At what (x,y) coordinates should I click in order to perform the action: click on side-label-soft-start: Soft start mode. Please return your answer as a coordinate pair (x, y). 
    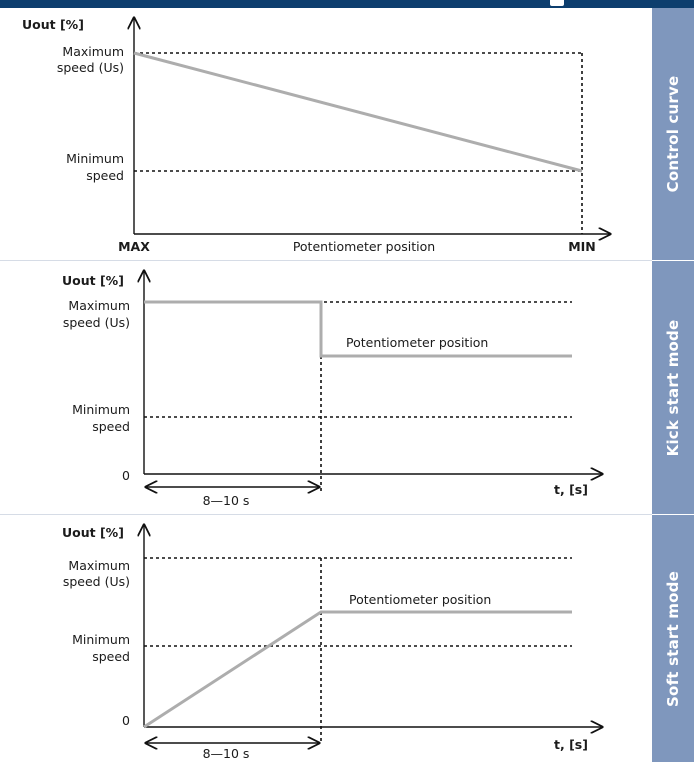
    Looking at the image, I should click on (673, 638).